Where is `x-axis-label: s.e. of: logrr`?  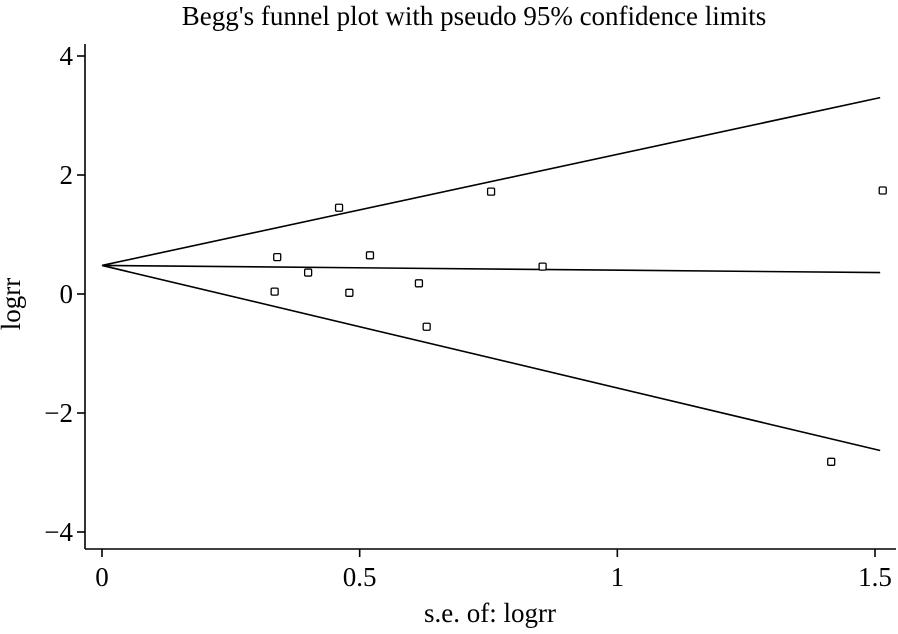 x-axis-label: s.e. of: logrr is located at coordinates (490, 613).